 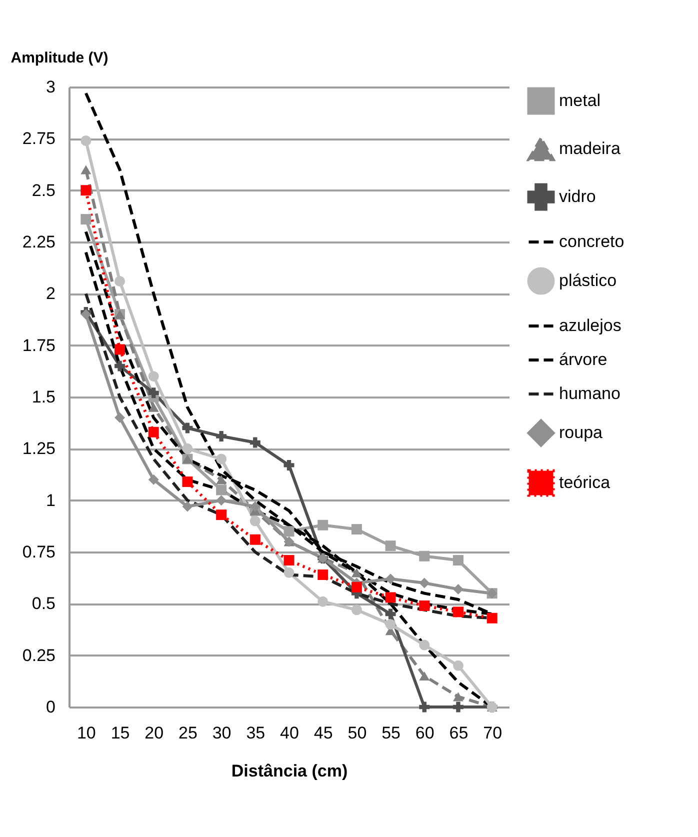 What do you see at coordinates (458, 733) in the screenshot?
I see `x-tick-label: 65` at bounding box center [458, 733].